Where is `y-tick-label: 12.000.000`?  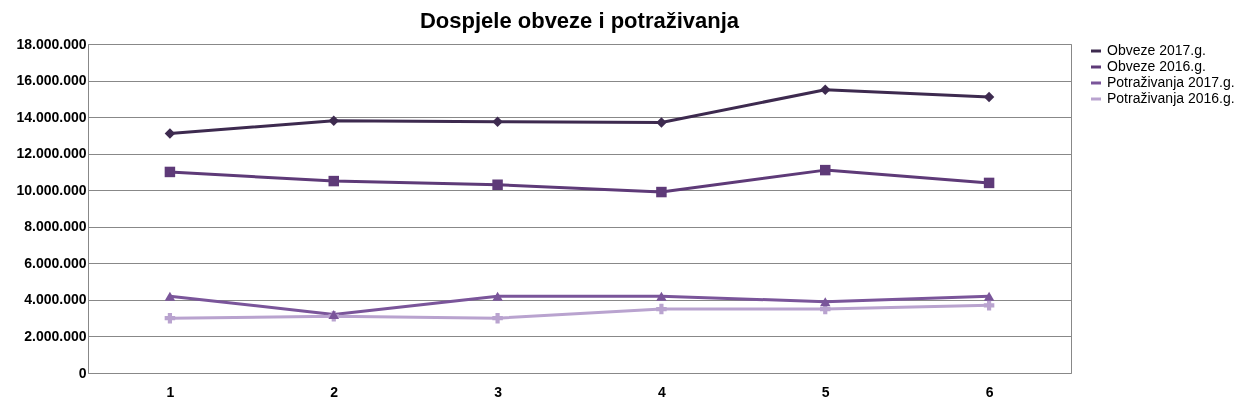
y-tick-label: 12.000.000 is located at coordinates (51, 153).